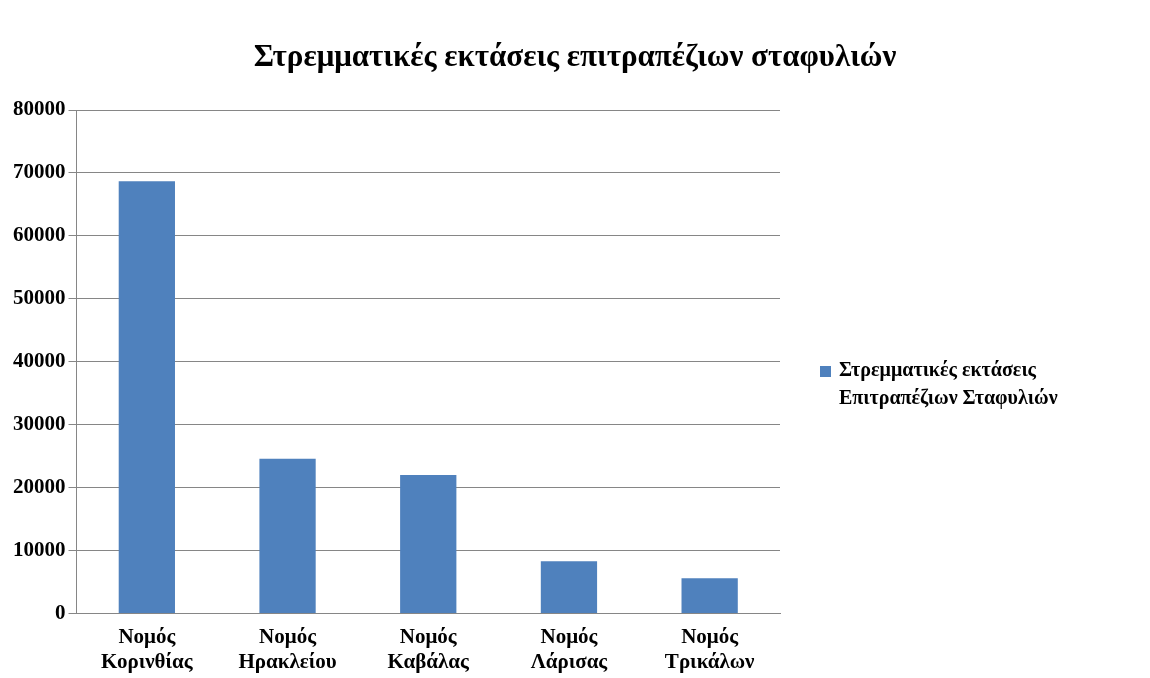 This screenshot has width=1150, height=678. I want to click on legend-label: Στρεμματικές εκτάσεις Επιτραπέζιων Σταφυλιών, so click(949, 384).